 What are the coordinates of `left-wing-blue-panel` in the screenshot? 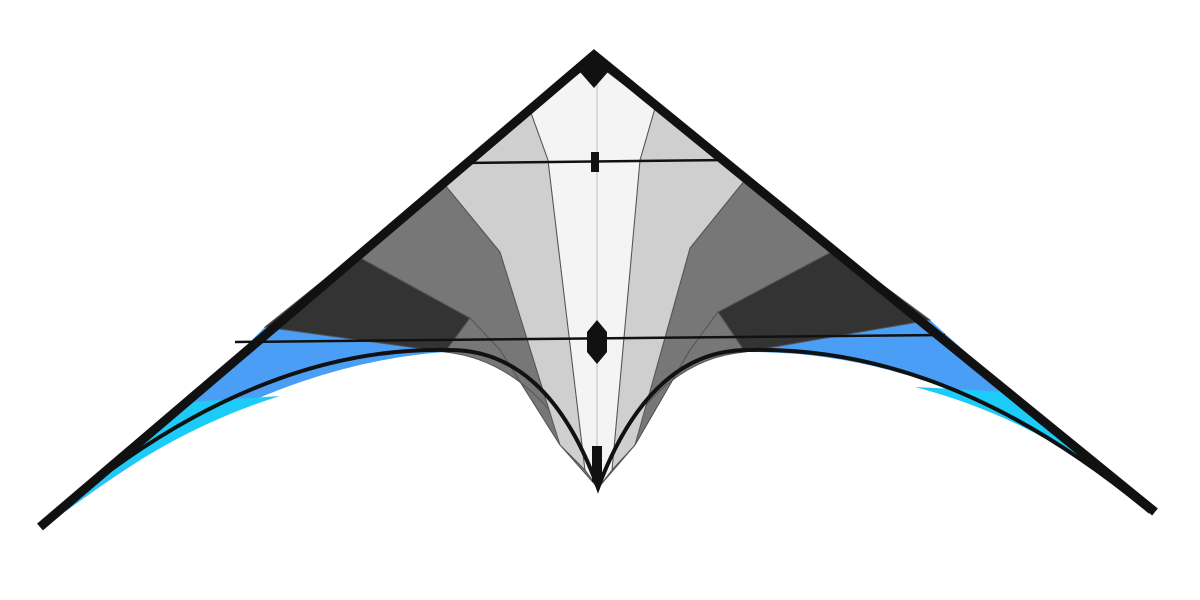 It's located at (255, 419).